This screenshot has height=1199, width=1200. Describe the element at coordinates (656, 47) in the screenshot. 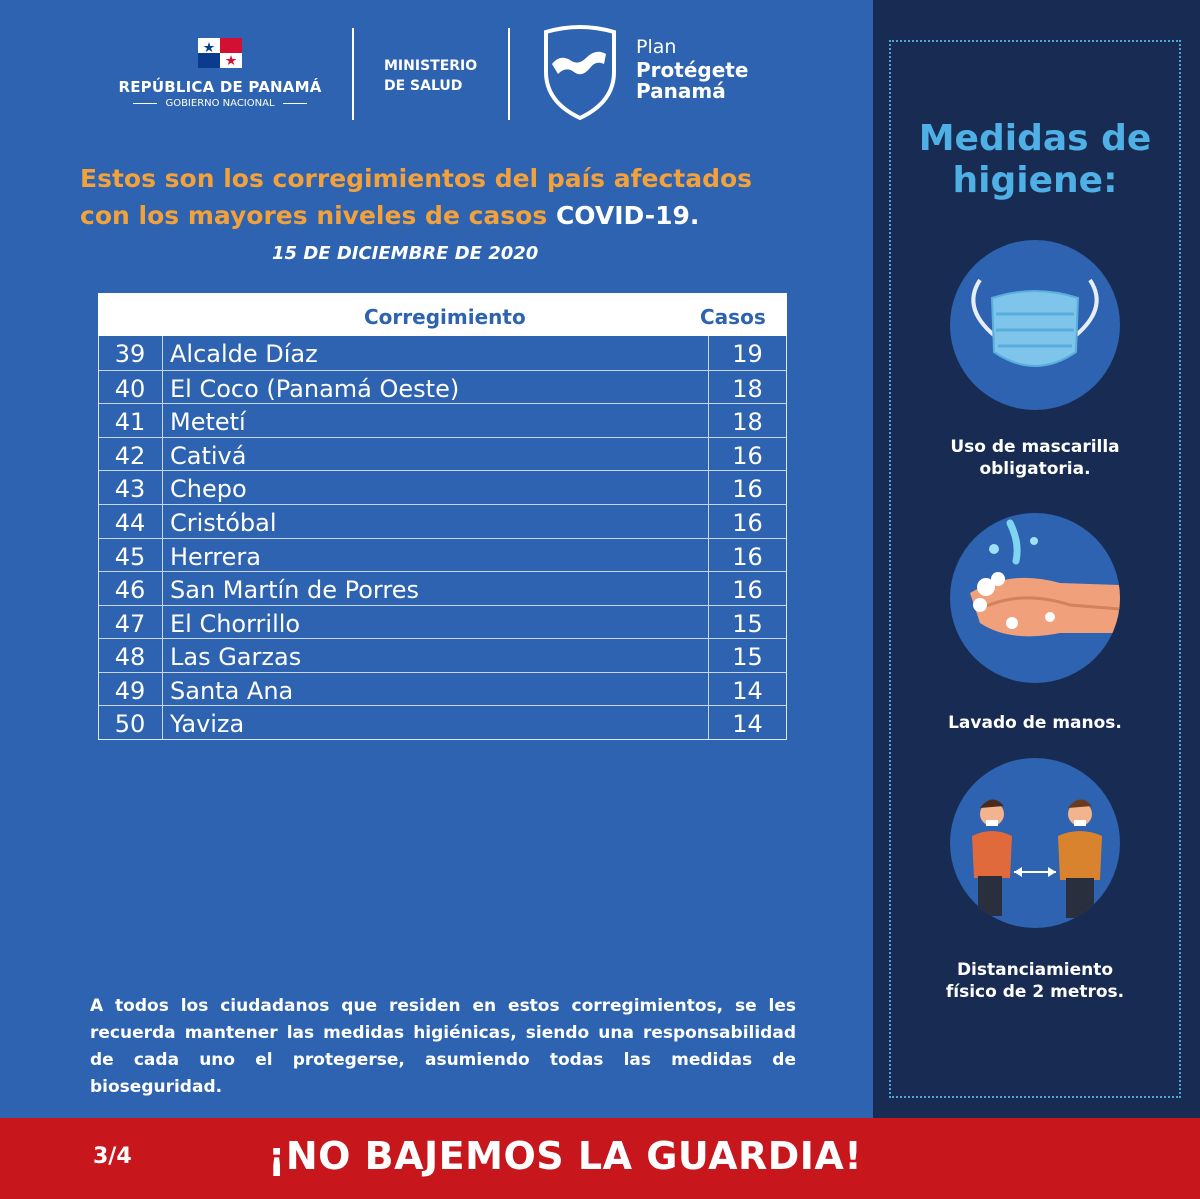

I see `plan-label: Plan` at that location.